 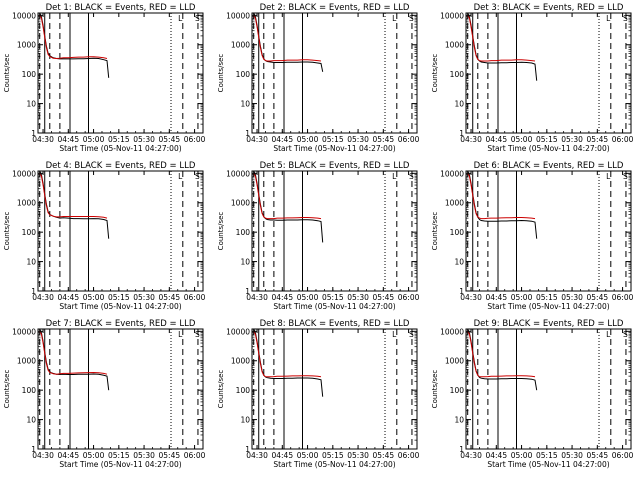 I want to click on chart-title: Det 6: BLACK = Events, RED = LLD, so click(x=549, y=166).